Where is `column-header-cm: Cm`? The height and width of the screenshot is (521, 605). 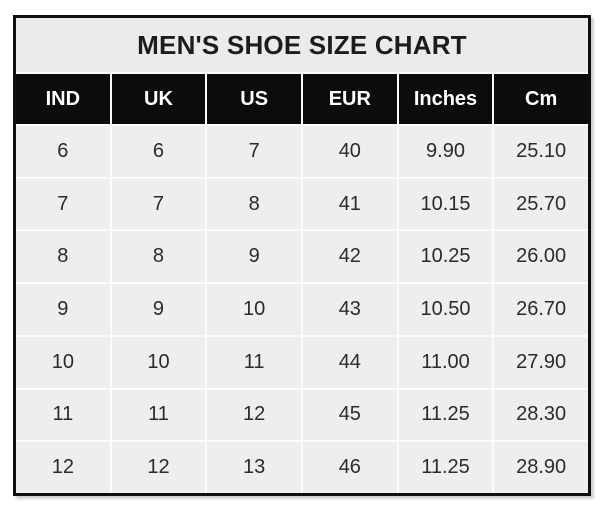 column-header-cm: Cm is located at coordinates (541, 99).